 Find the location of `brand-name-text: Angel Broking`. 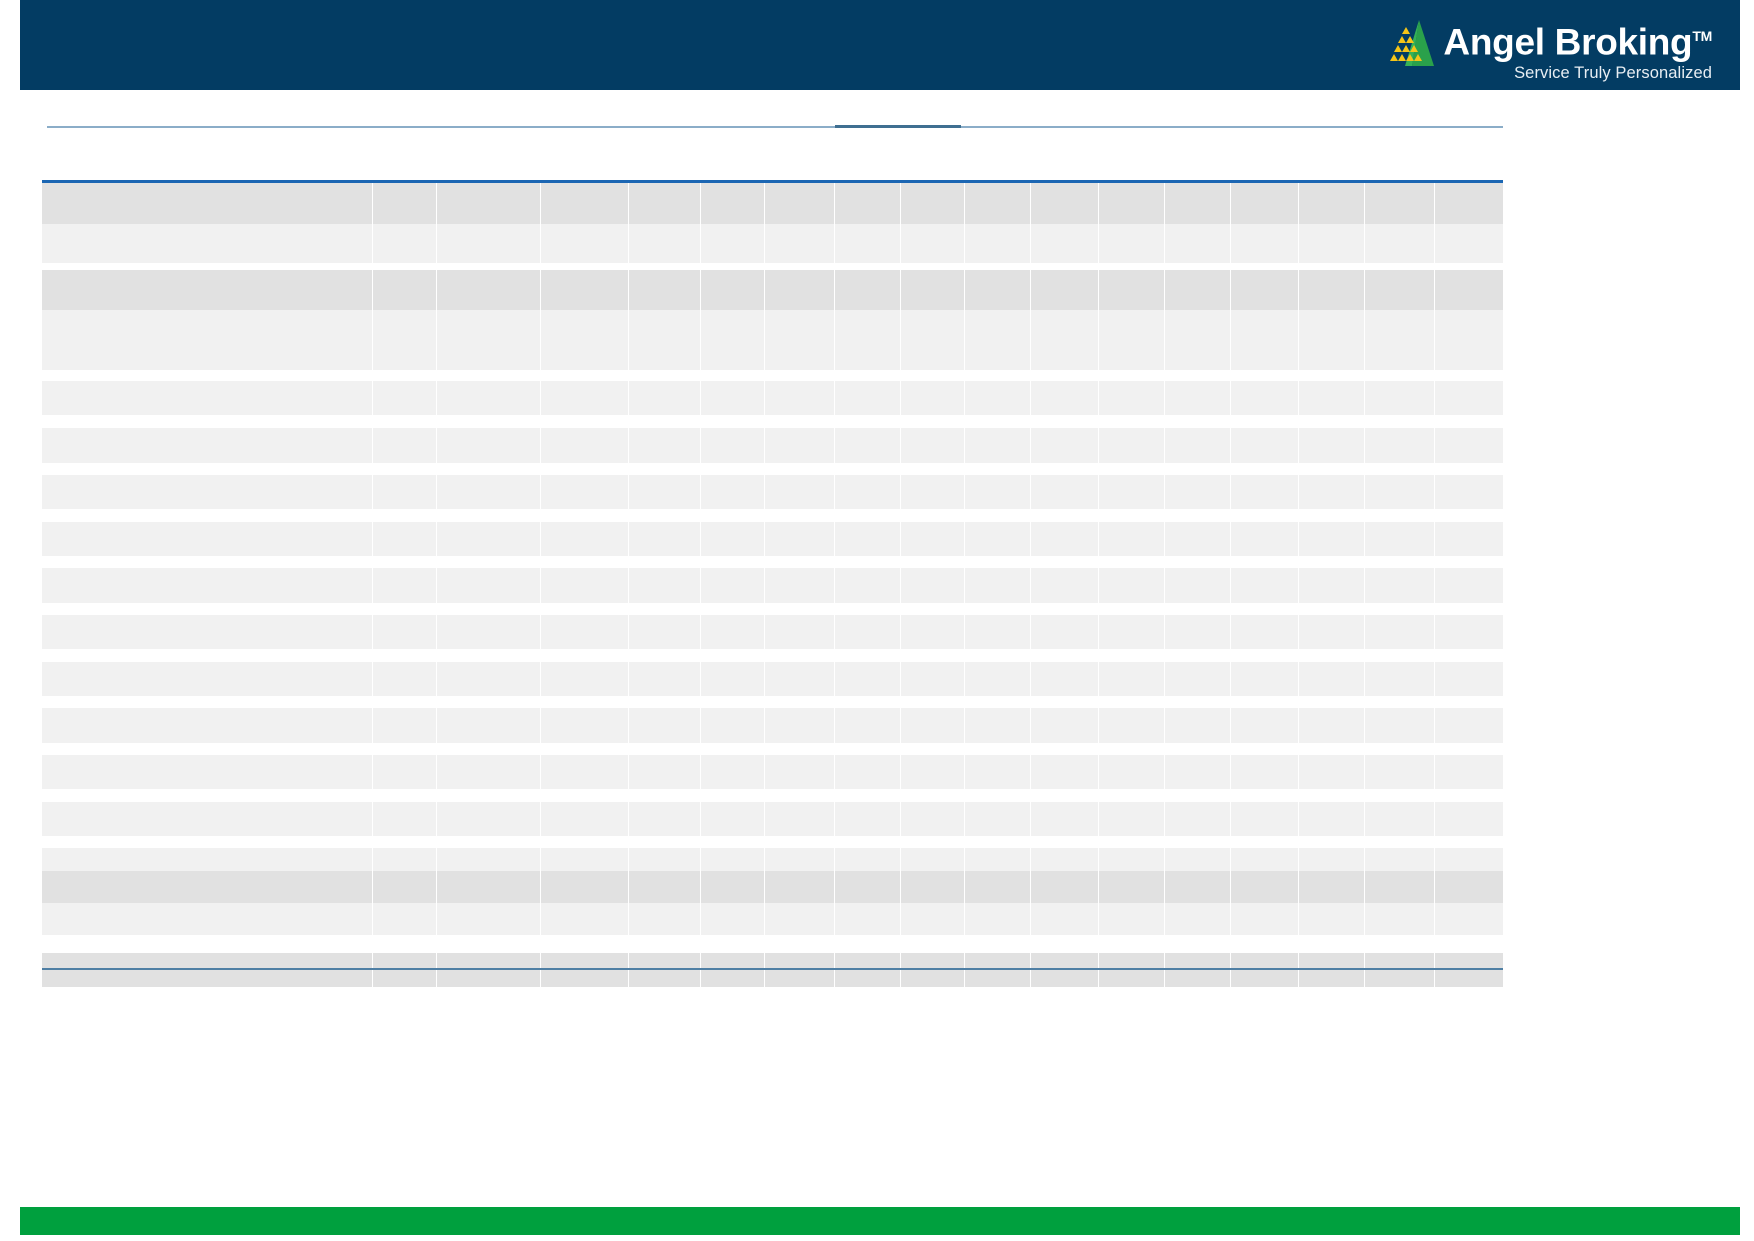

brand-name-text: Angel Broking is located at coordinates (1568, 42).